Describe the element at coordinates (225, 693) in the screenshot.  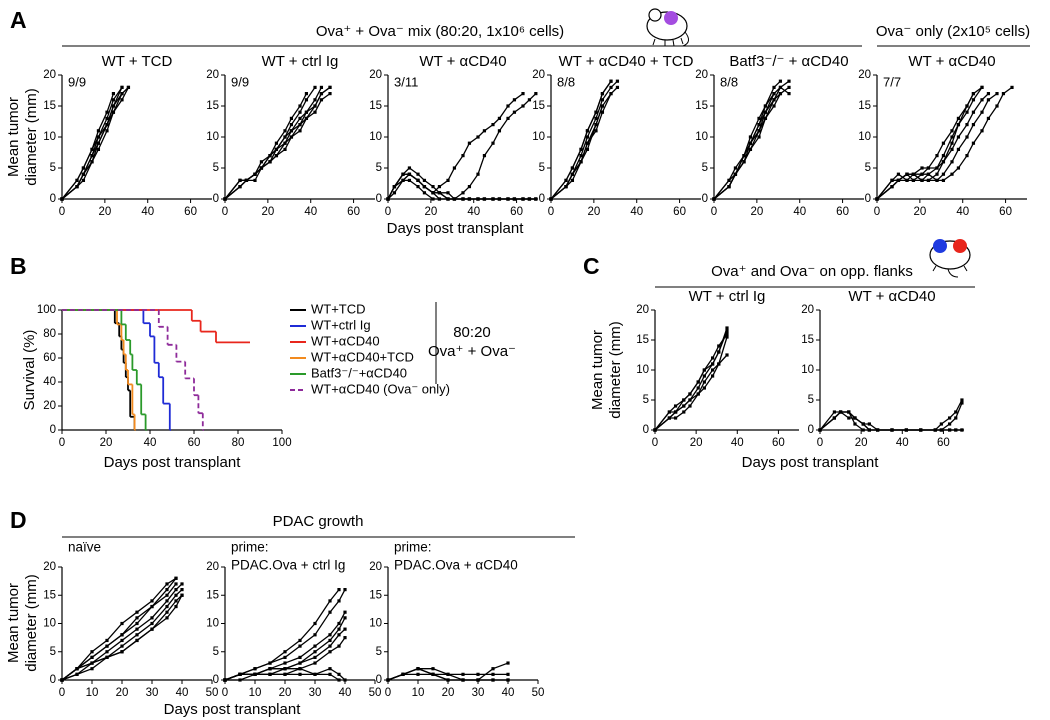
I see `x-tick-label: 0` at that location.